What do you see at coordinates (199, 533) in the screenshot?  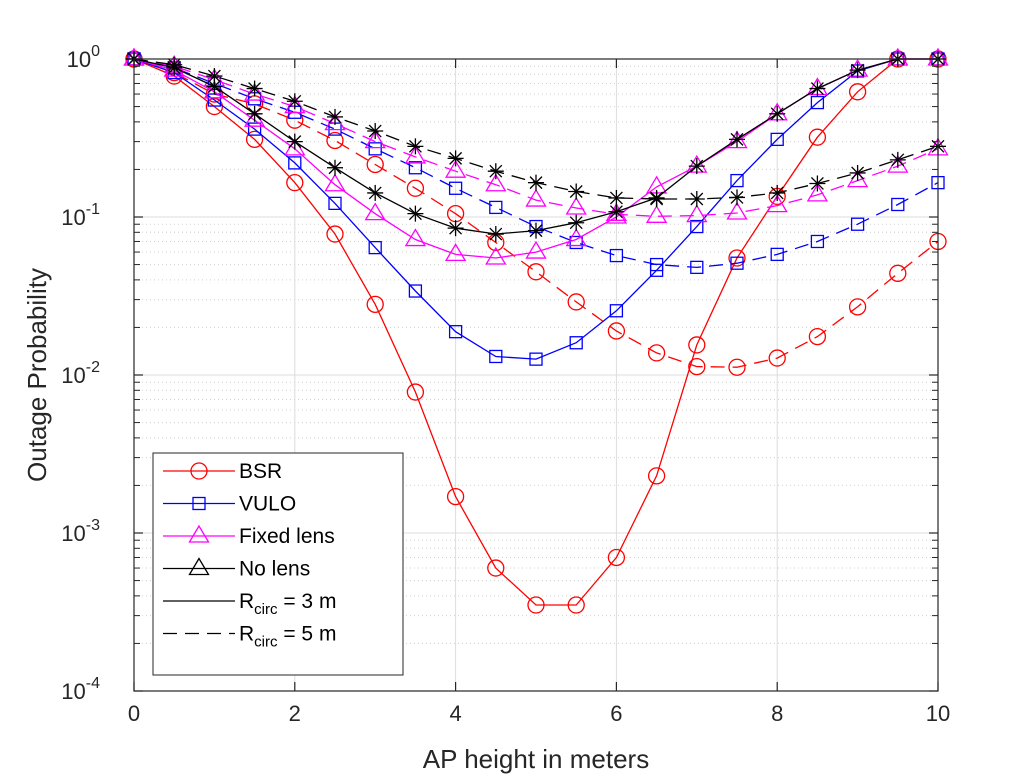 I see `legend-marker` at bounding box center [199, 533].